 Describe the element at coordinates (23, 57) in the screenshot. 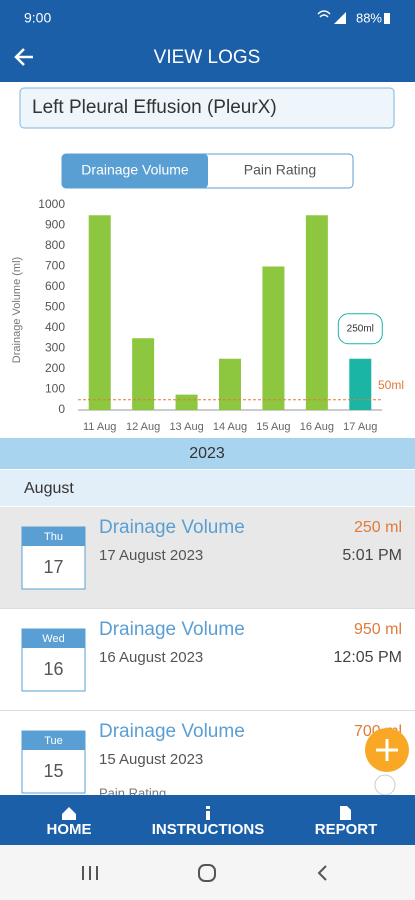

I see `back-button` at that location.